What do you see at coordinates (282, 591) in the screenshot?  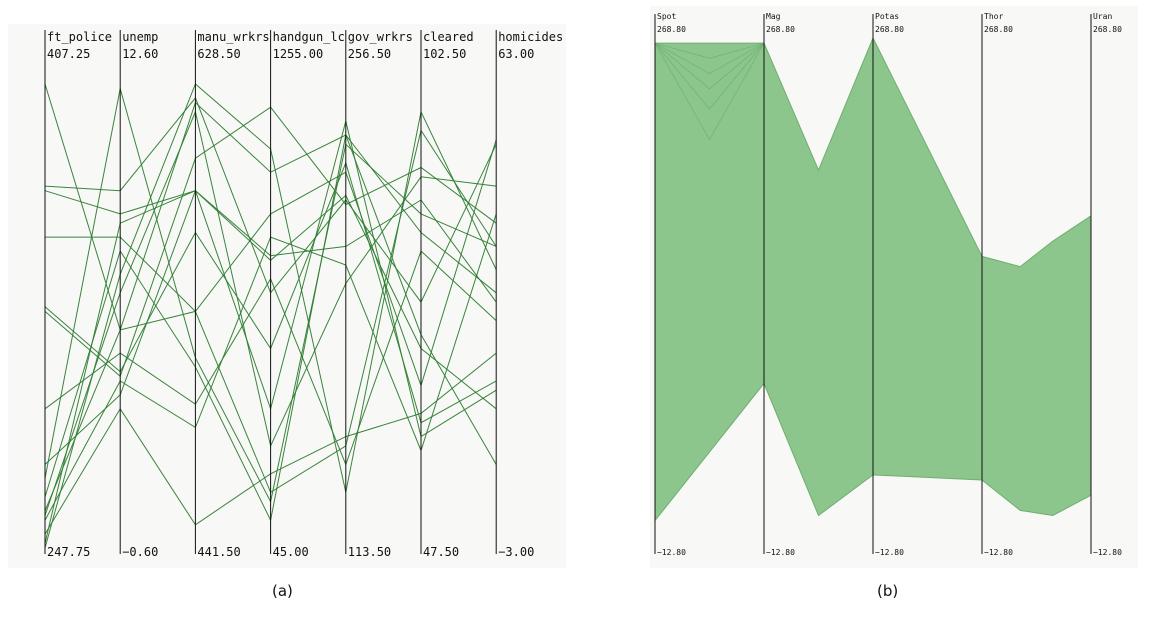 I see `caption-a: (a)` at bounding box center [282, 591].